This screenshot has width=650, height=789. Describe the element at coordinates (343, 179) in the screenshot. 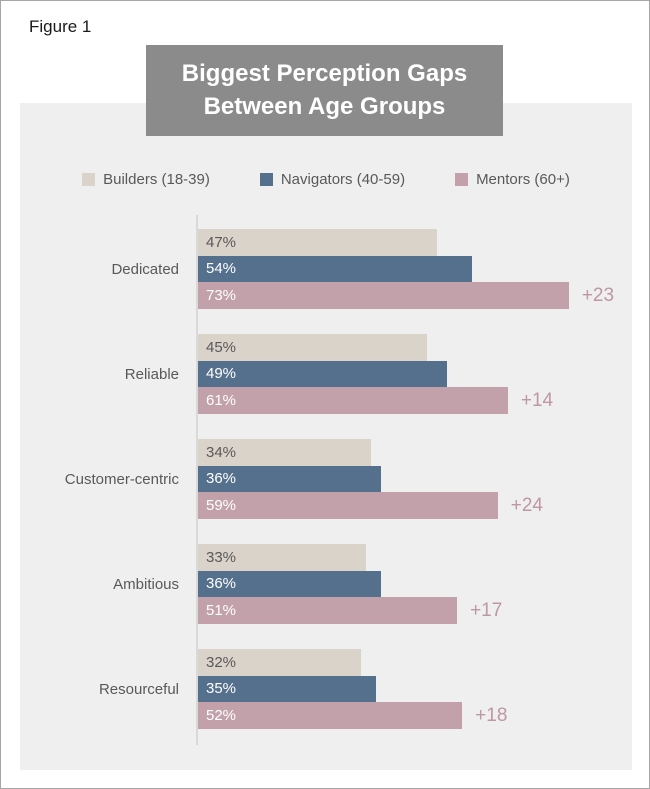

I see `legend-label-navigators: Navigators (40-59)` at that location.